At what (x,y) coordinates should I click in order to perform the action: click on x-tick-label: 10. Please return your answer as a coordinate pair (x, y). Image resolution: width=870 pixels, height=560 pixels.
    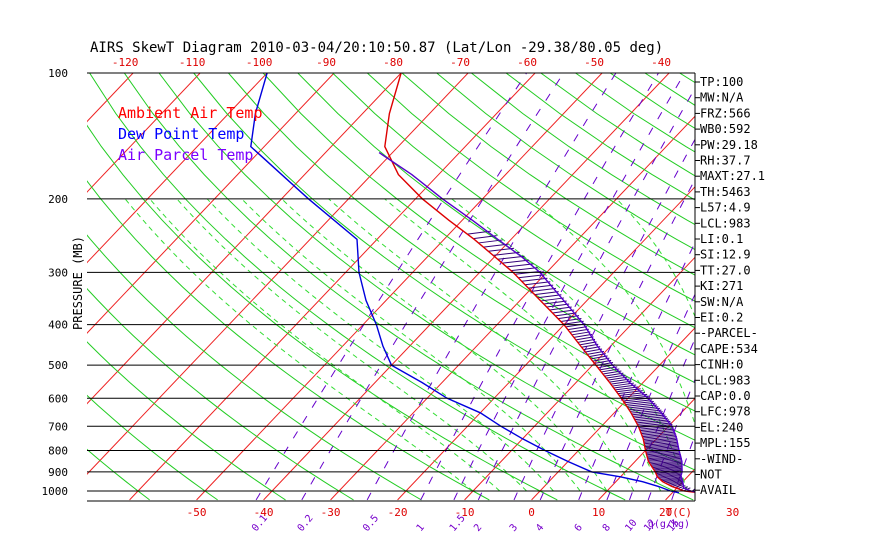
    Looking at the image, I should click on (598, 512).